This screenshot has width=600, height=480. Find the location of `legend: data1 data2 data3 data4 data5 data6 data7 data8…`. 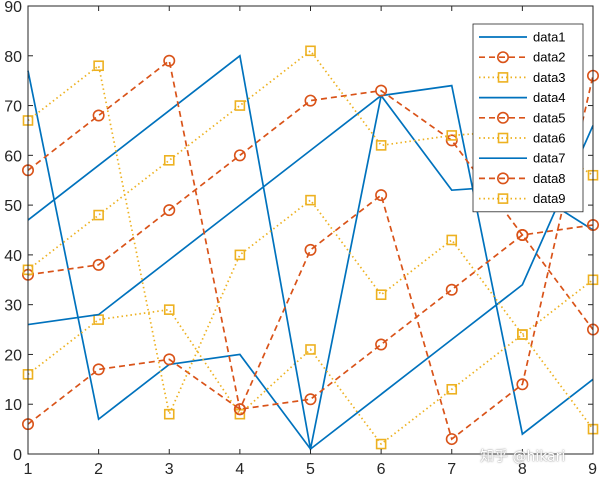

legend: data1 data2 data3 data4 data5 data6 data7 data8… is located at coordinates (528, 118).